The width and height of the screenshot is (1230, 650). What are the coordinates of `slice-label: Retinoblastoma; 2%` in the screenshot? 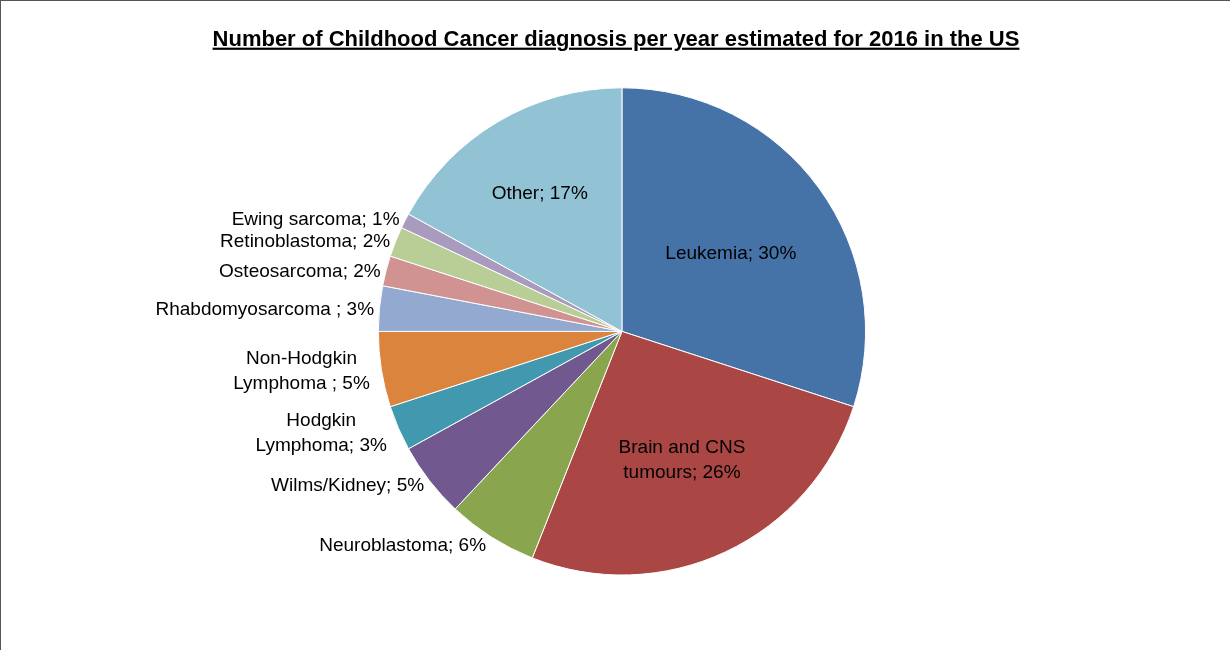 It's located at (305, 240).